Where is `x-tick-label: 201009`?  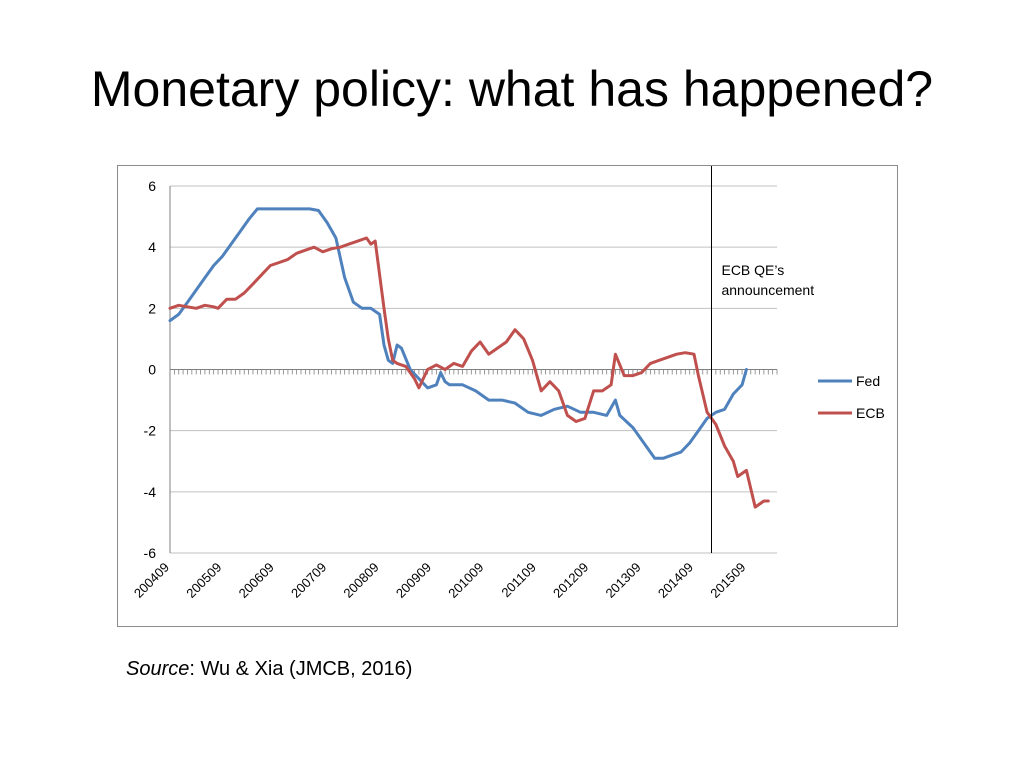
x-tick-label: 201009 is located at coordinates (465, 580).